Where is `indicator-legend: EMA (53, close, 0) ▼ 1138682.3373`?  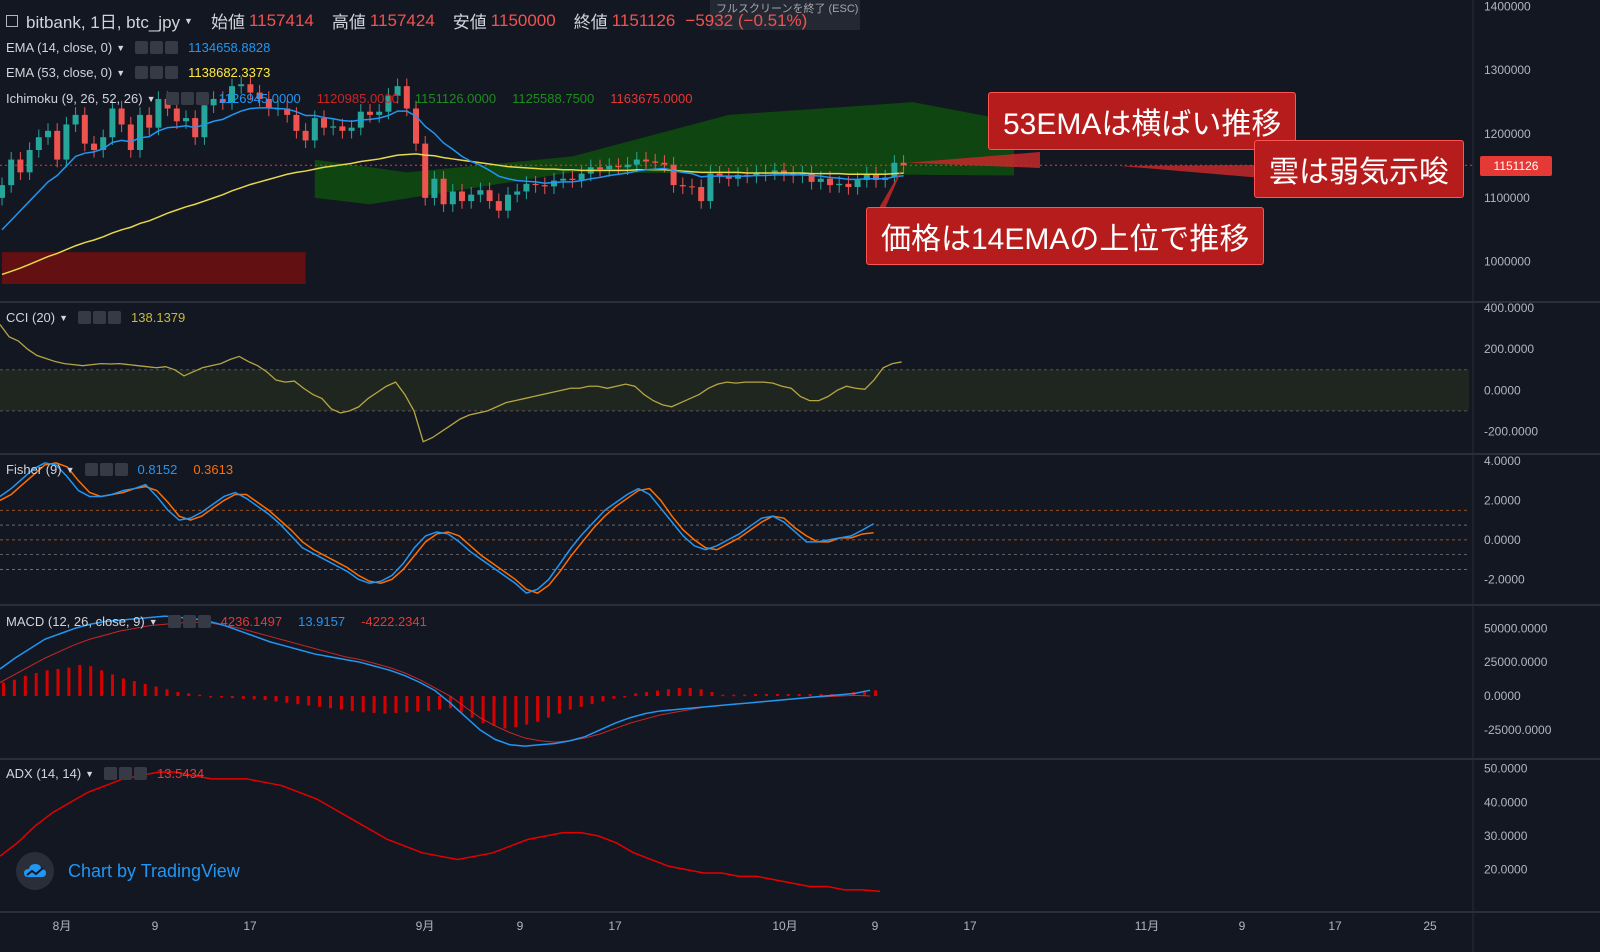 indicator-legend: EMA (53, close, 0) ▼ 1138682.3373 is located at coordinates (144, 72).